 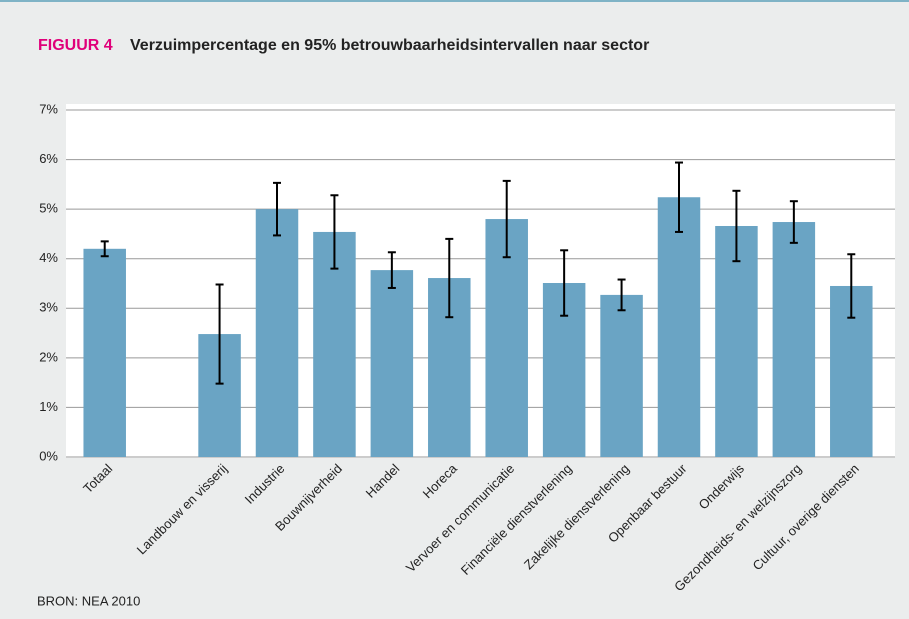 I want to click on y-tick-label: 1%, so click(x=48, y=406).